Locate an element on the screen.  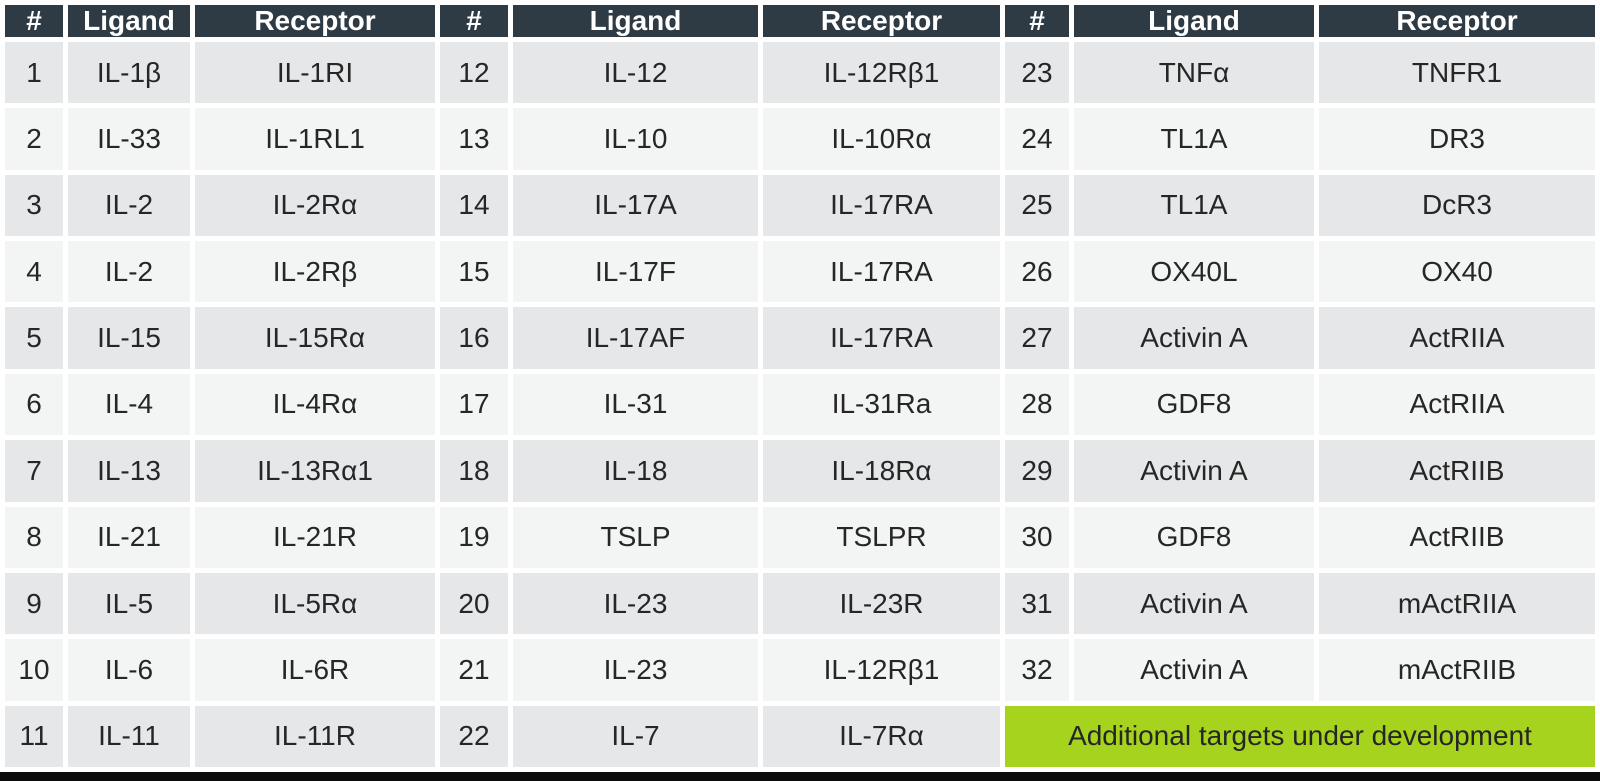
row-number-cell: 15 is located at coordinates (474, 272).